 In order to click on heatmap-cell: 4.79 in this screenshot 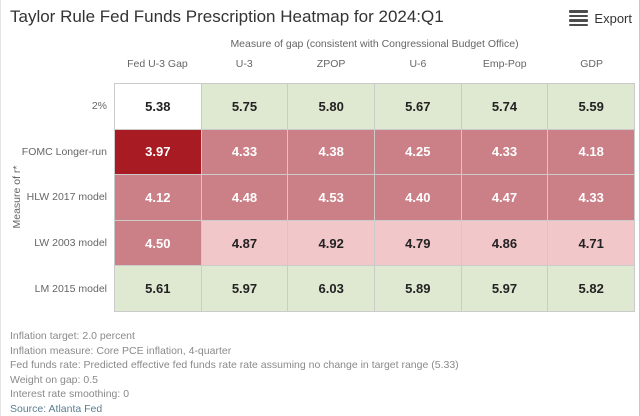, I will do `click(418, 243)`.